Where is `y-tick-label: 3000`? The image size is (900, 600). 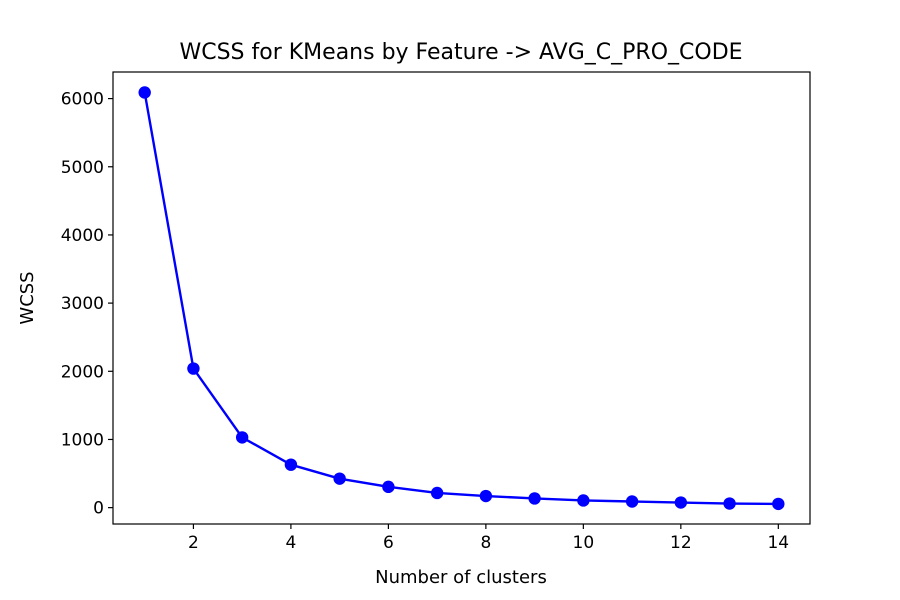 y-tick-label: 3000 is located at coordinates (82, 304).